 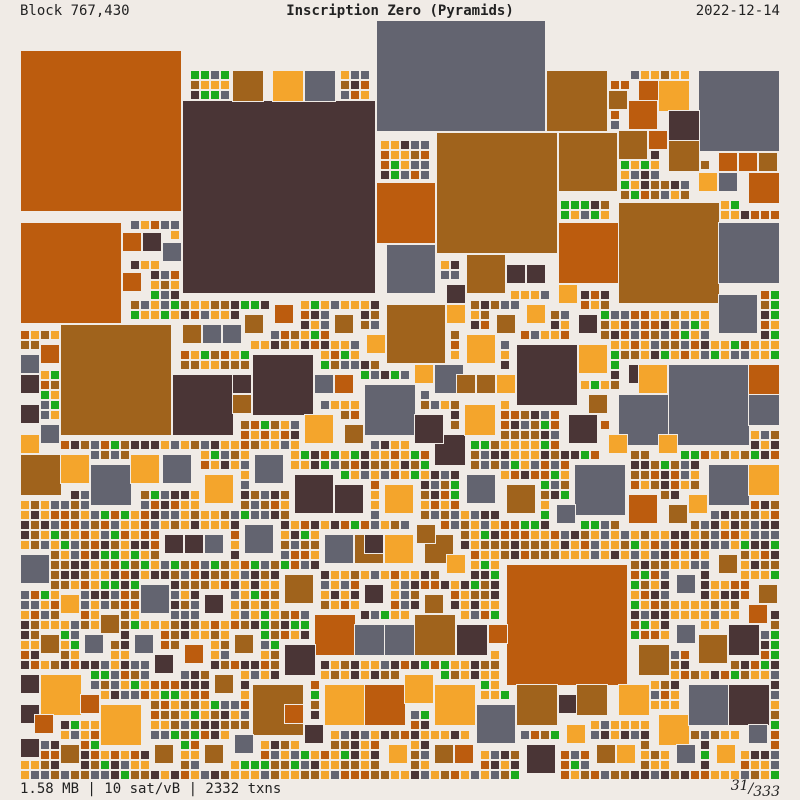 I want to click on pagination-indicator: 31/333, so click(x=755, y=789).